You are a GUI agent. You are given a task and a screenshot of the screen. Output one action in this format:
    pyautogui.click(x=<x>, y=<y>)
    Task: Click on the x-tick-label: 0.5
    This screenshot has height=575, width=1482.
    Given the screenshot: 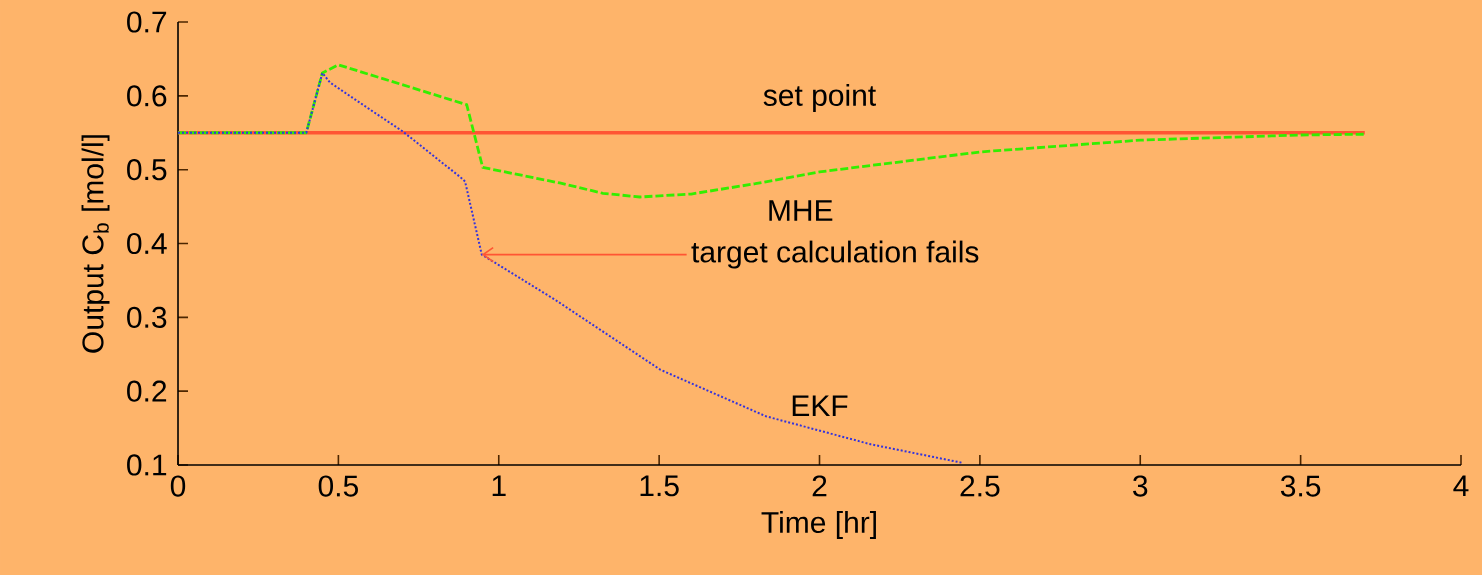 What is the action you would take?
    pyautogui.click(x=338, y=486)
    